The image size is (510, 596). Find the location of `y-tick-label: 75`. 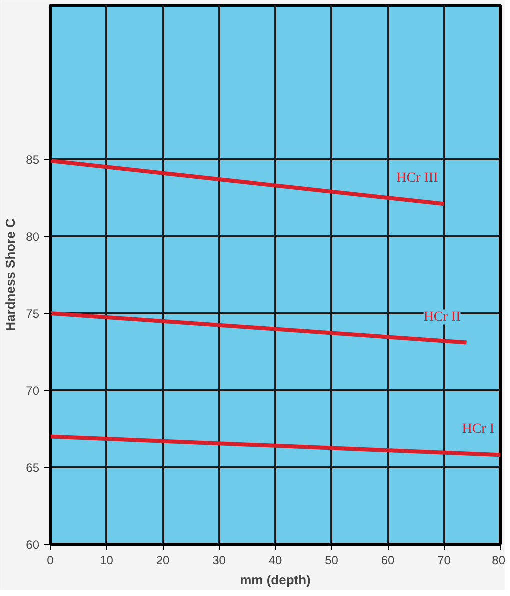

y-tick-label: 75 is located at coordinates (33, 314).